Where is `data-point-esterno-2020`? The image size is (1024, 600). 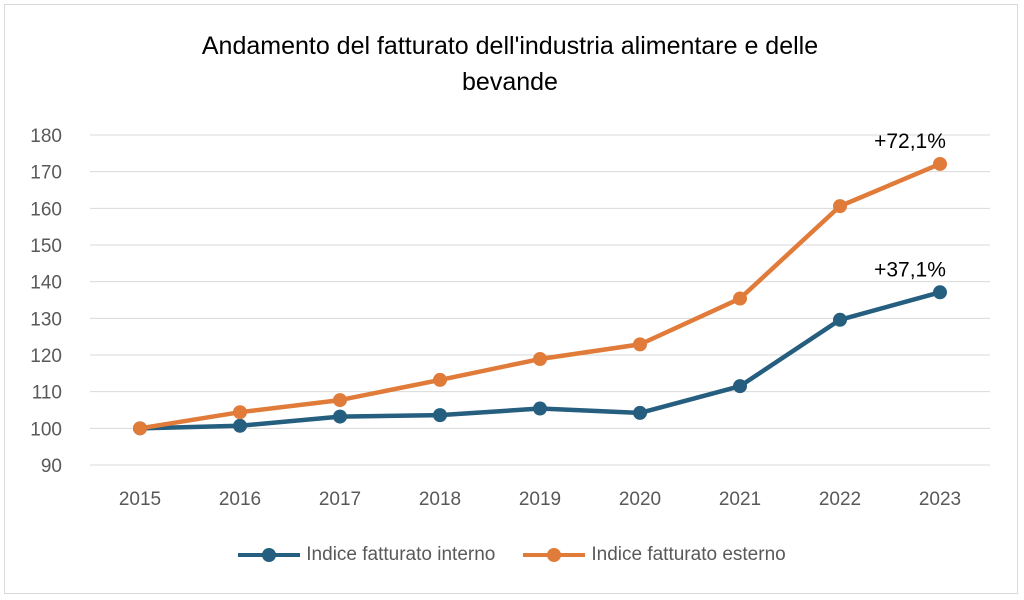
data-point-esterno-2020 is located at coordinates (640, 344).